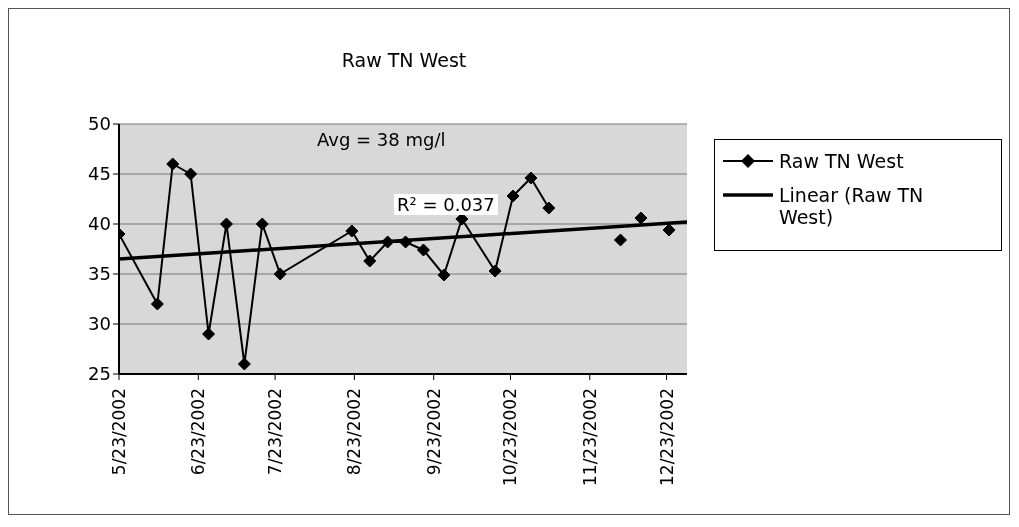 The height and width of the screenshot is (527, 1019). What do you see at coordinates (119, 432) in the screenshot?
I see `x-tick-label: 5/23/2002` at bounding box center [119, 432].